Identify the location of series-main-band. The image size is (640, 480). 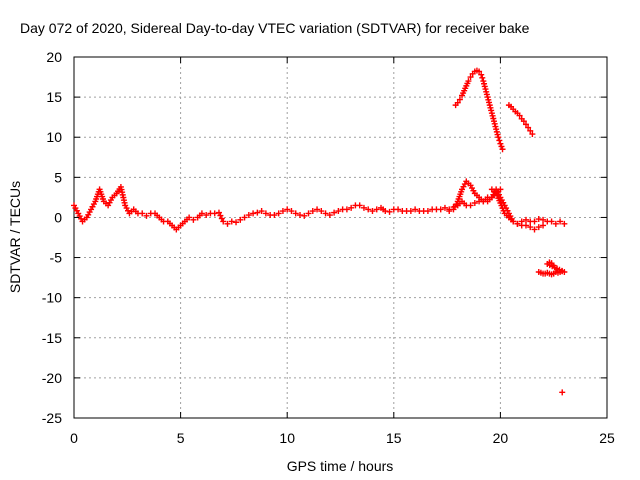
(319, 208).